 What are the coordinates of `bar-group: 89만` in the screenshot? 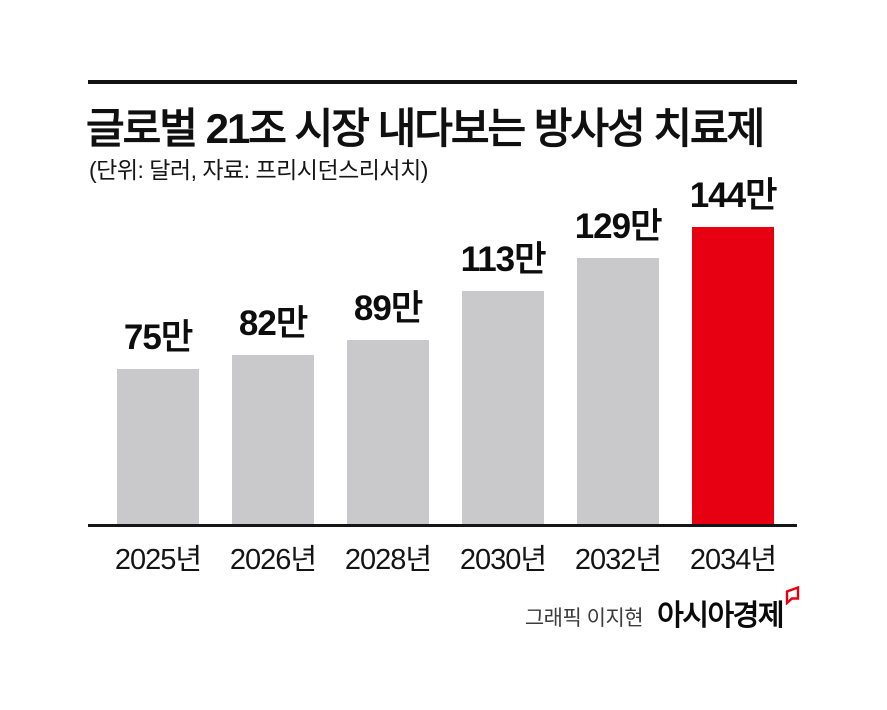 It's located at (388, 402).